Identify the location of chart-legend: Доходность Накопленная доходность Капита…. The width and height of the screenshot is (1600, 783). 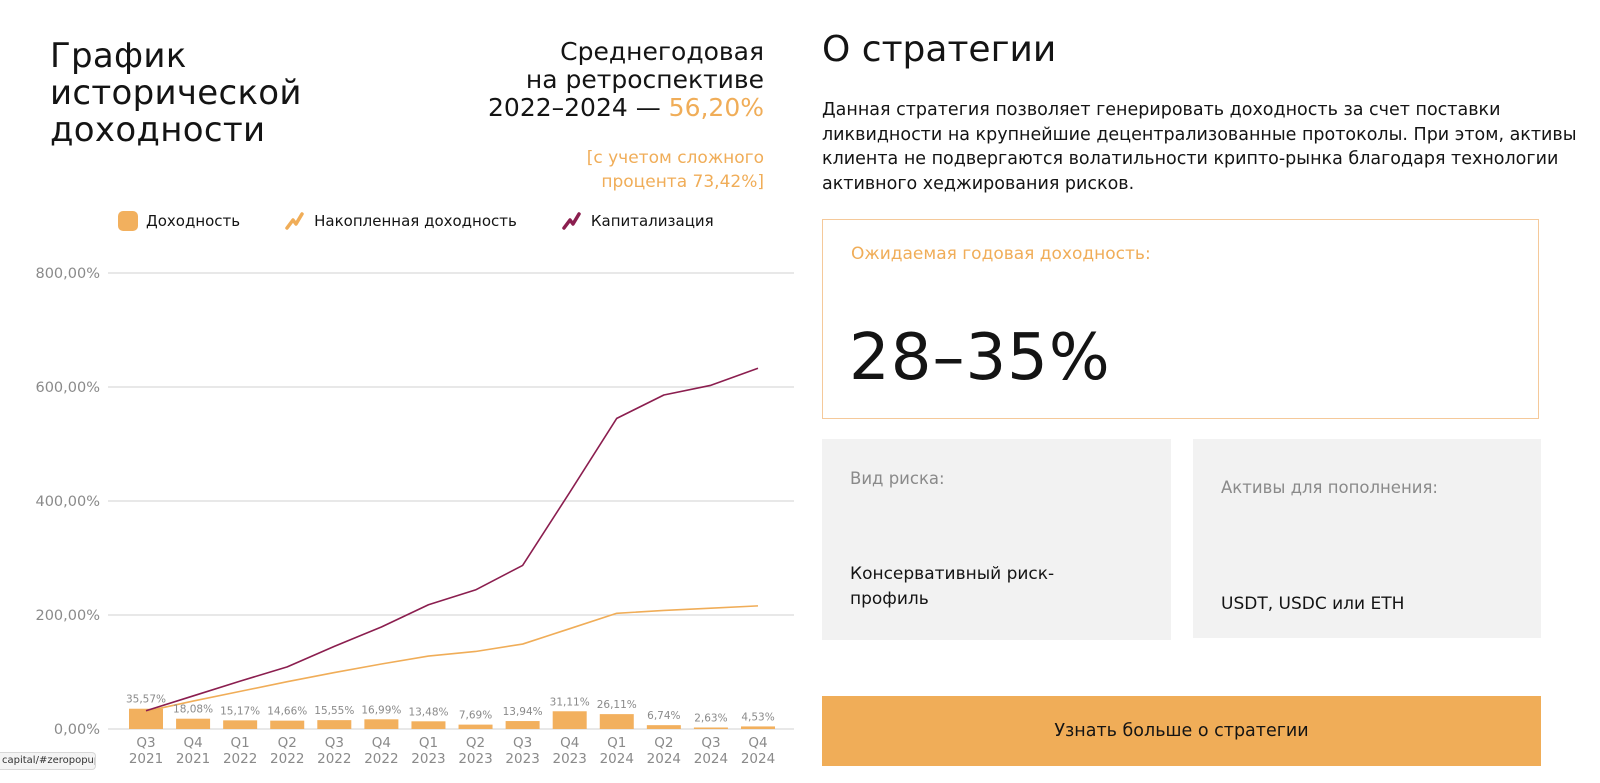
(416, 221).